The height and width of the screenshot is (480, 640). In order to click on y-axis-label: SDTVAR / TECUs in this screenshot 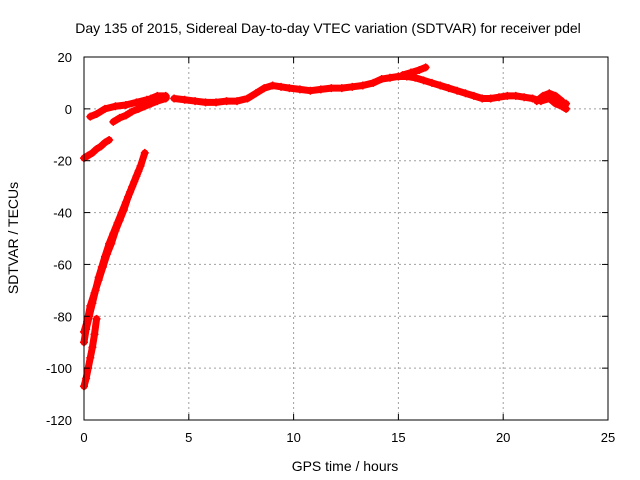, I will do `click(13, 238)`.